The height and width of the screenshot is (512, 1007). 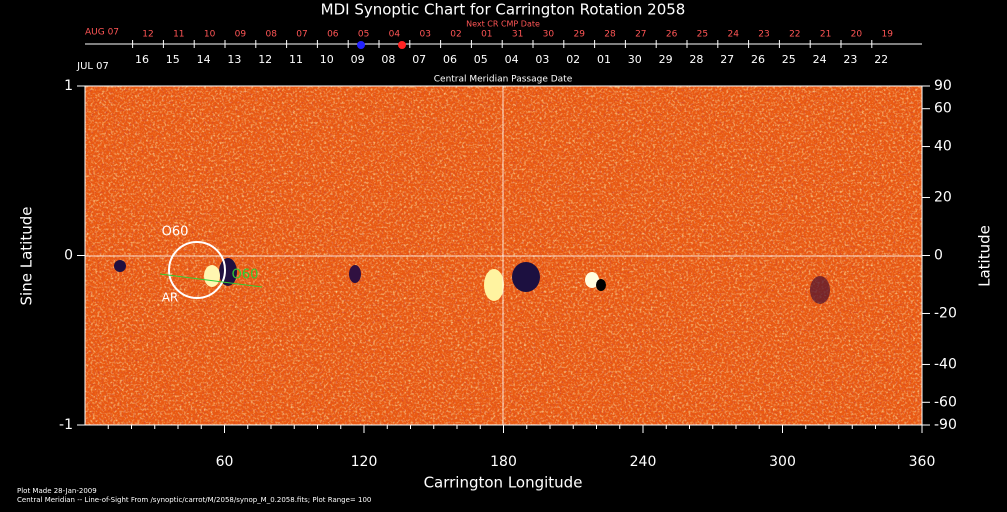 What do you see at coordinates (170, 298) in the screenshot?
I see `annotation: AR` at bounding box center [170, 298].